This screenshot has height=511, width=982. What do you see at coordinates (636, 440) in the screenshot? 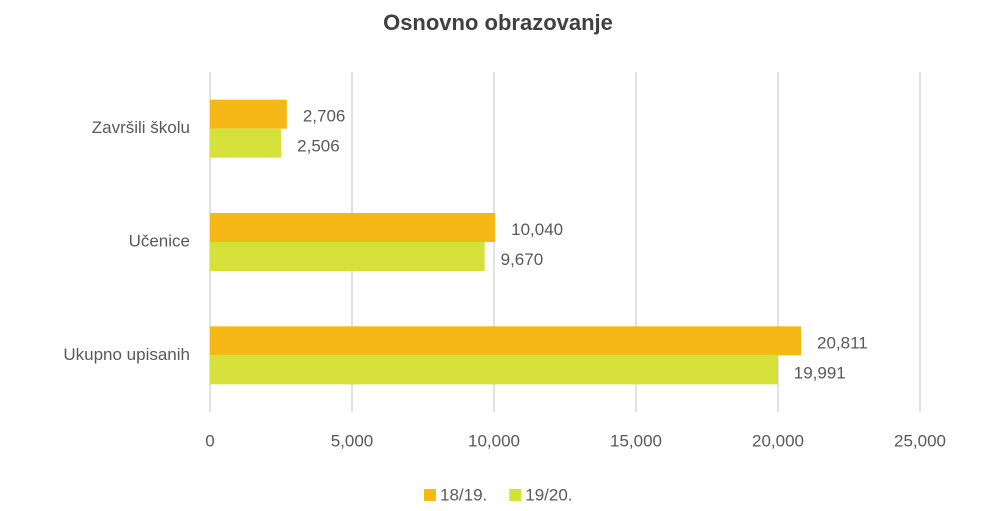
I see `x-tick-label: 15,000` at bounding box center [636, 440].